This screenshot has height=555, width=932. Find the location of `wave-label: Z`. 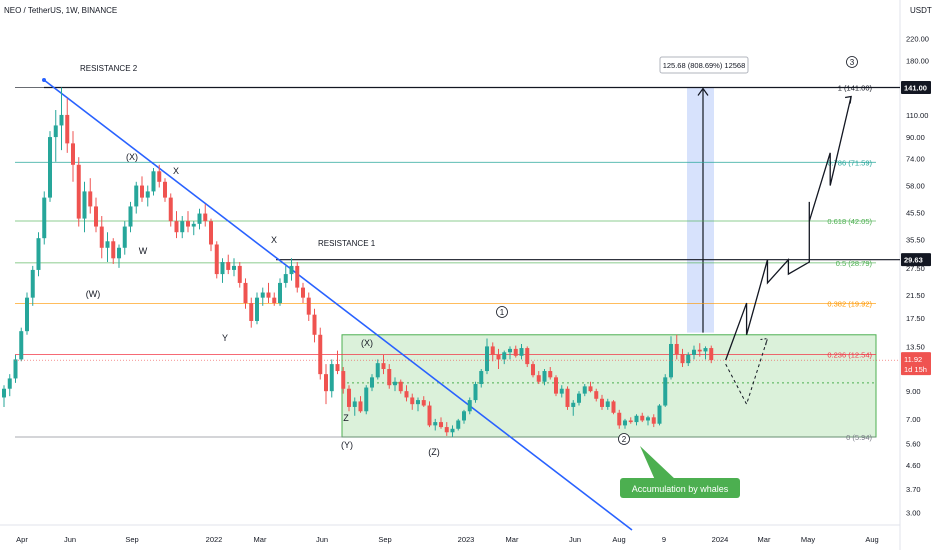

wave-label: Z is located at coordinates (346, 418).